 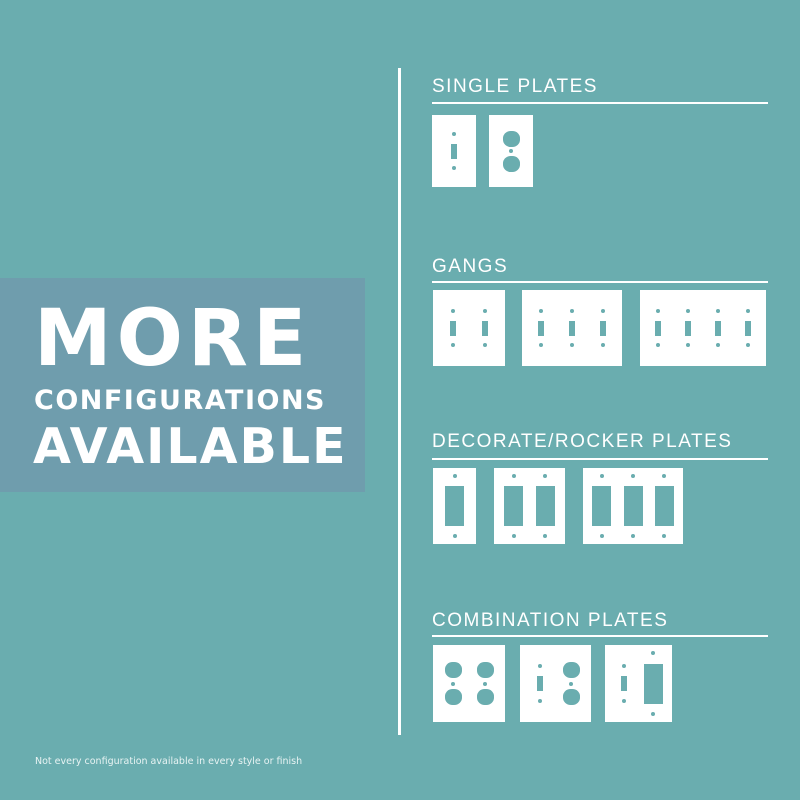 I want to click on plate-toggle-rocker, so click(x=638, y=683).